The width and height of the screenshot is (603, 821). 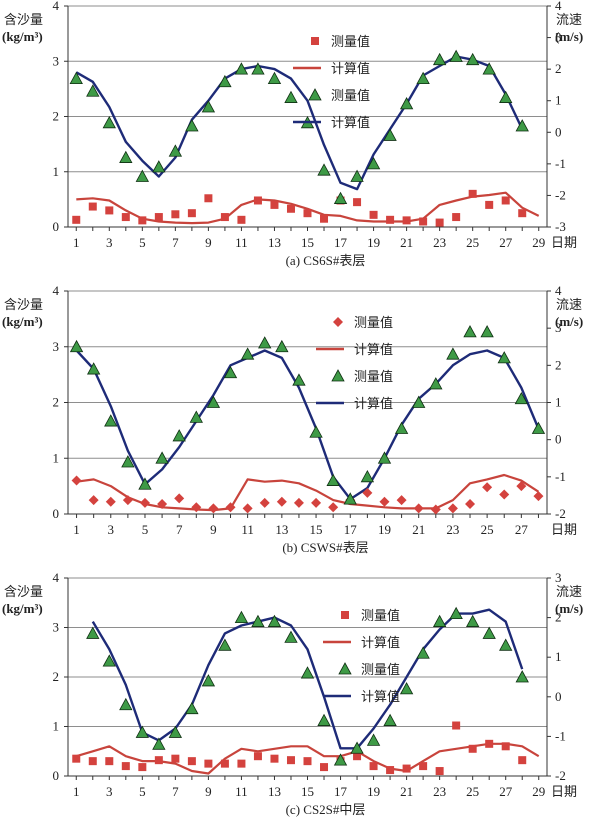 I want to click on y-tick-label-left: 0, so click(x=56, y=226).